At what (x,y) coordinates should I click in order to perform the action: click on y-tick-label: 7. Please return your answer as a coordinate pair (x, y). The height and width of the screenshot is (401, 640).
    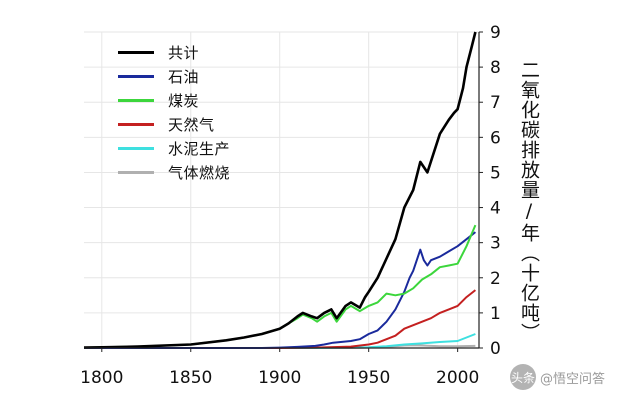
    Looking at the image, I should click on (495, 103).